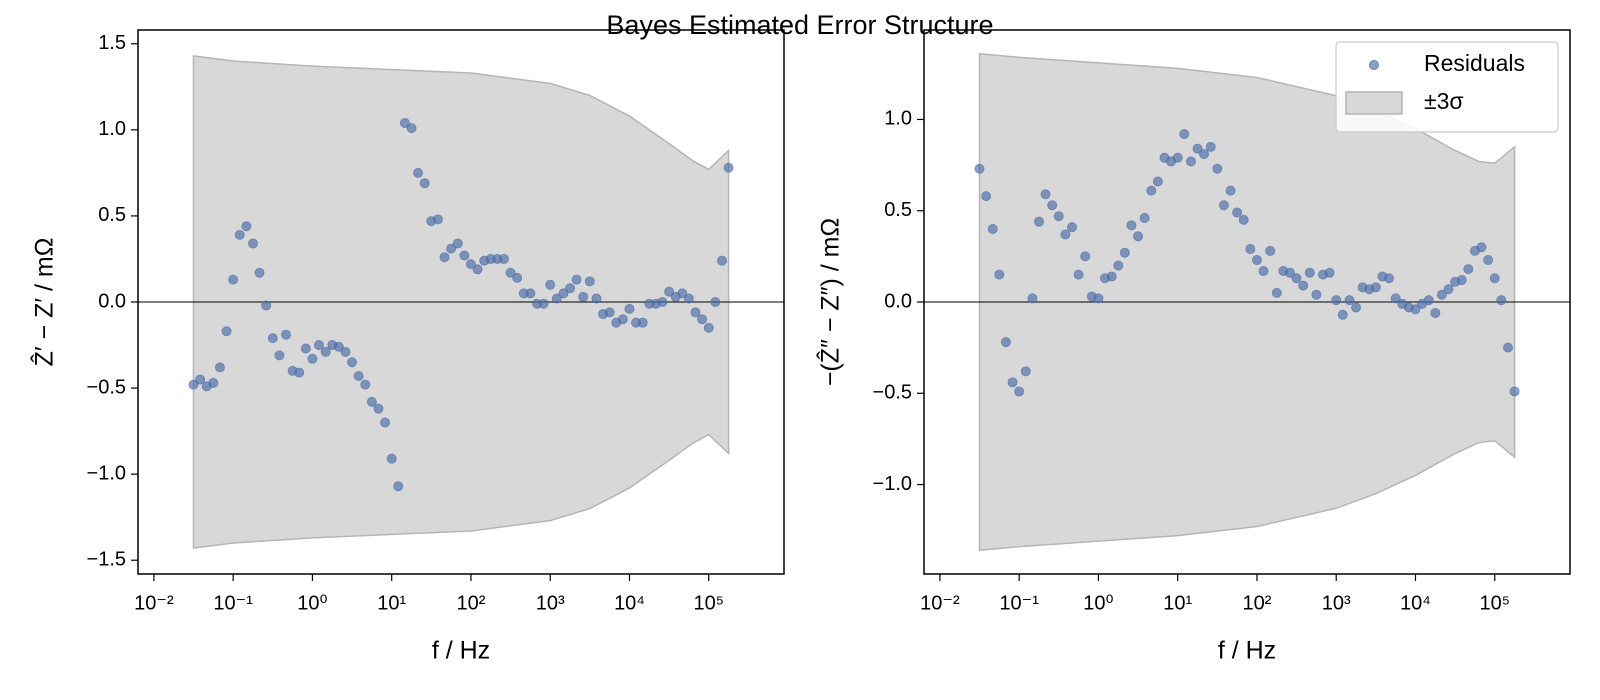 The height and width of the screenshot is (700, 1600). I want to click on legend-label: ±3σ, so click(1444, 101).